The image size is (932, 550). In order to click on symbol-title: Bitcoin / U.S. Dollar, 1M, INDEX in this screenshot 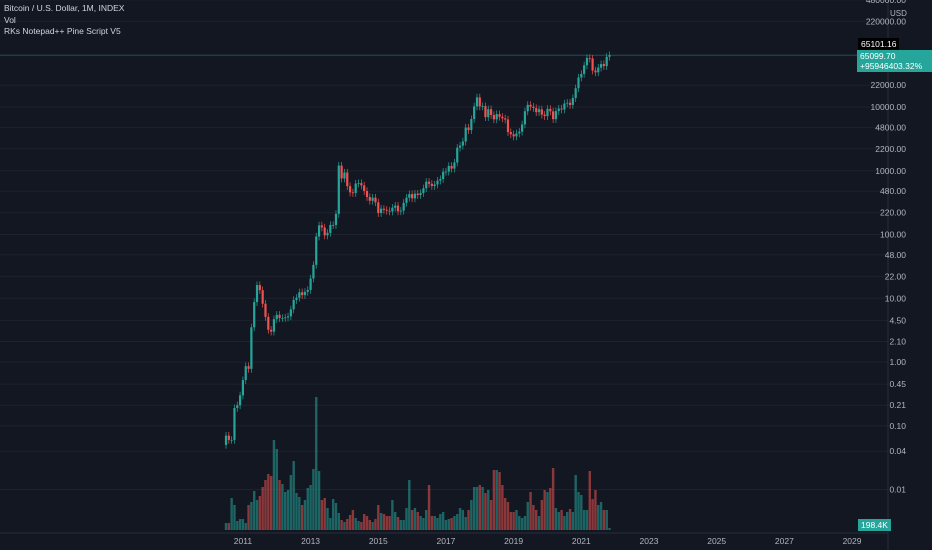, I will do `click(64, 8)`.